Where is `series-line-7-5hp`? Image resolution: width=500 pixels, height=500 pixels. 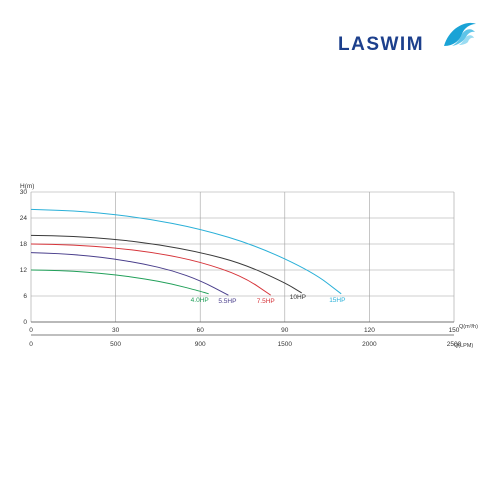 series-line-7-5hp is located at coordinates (150, 269).